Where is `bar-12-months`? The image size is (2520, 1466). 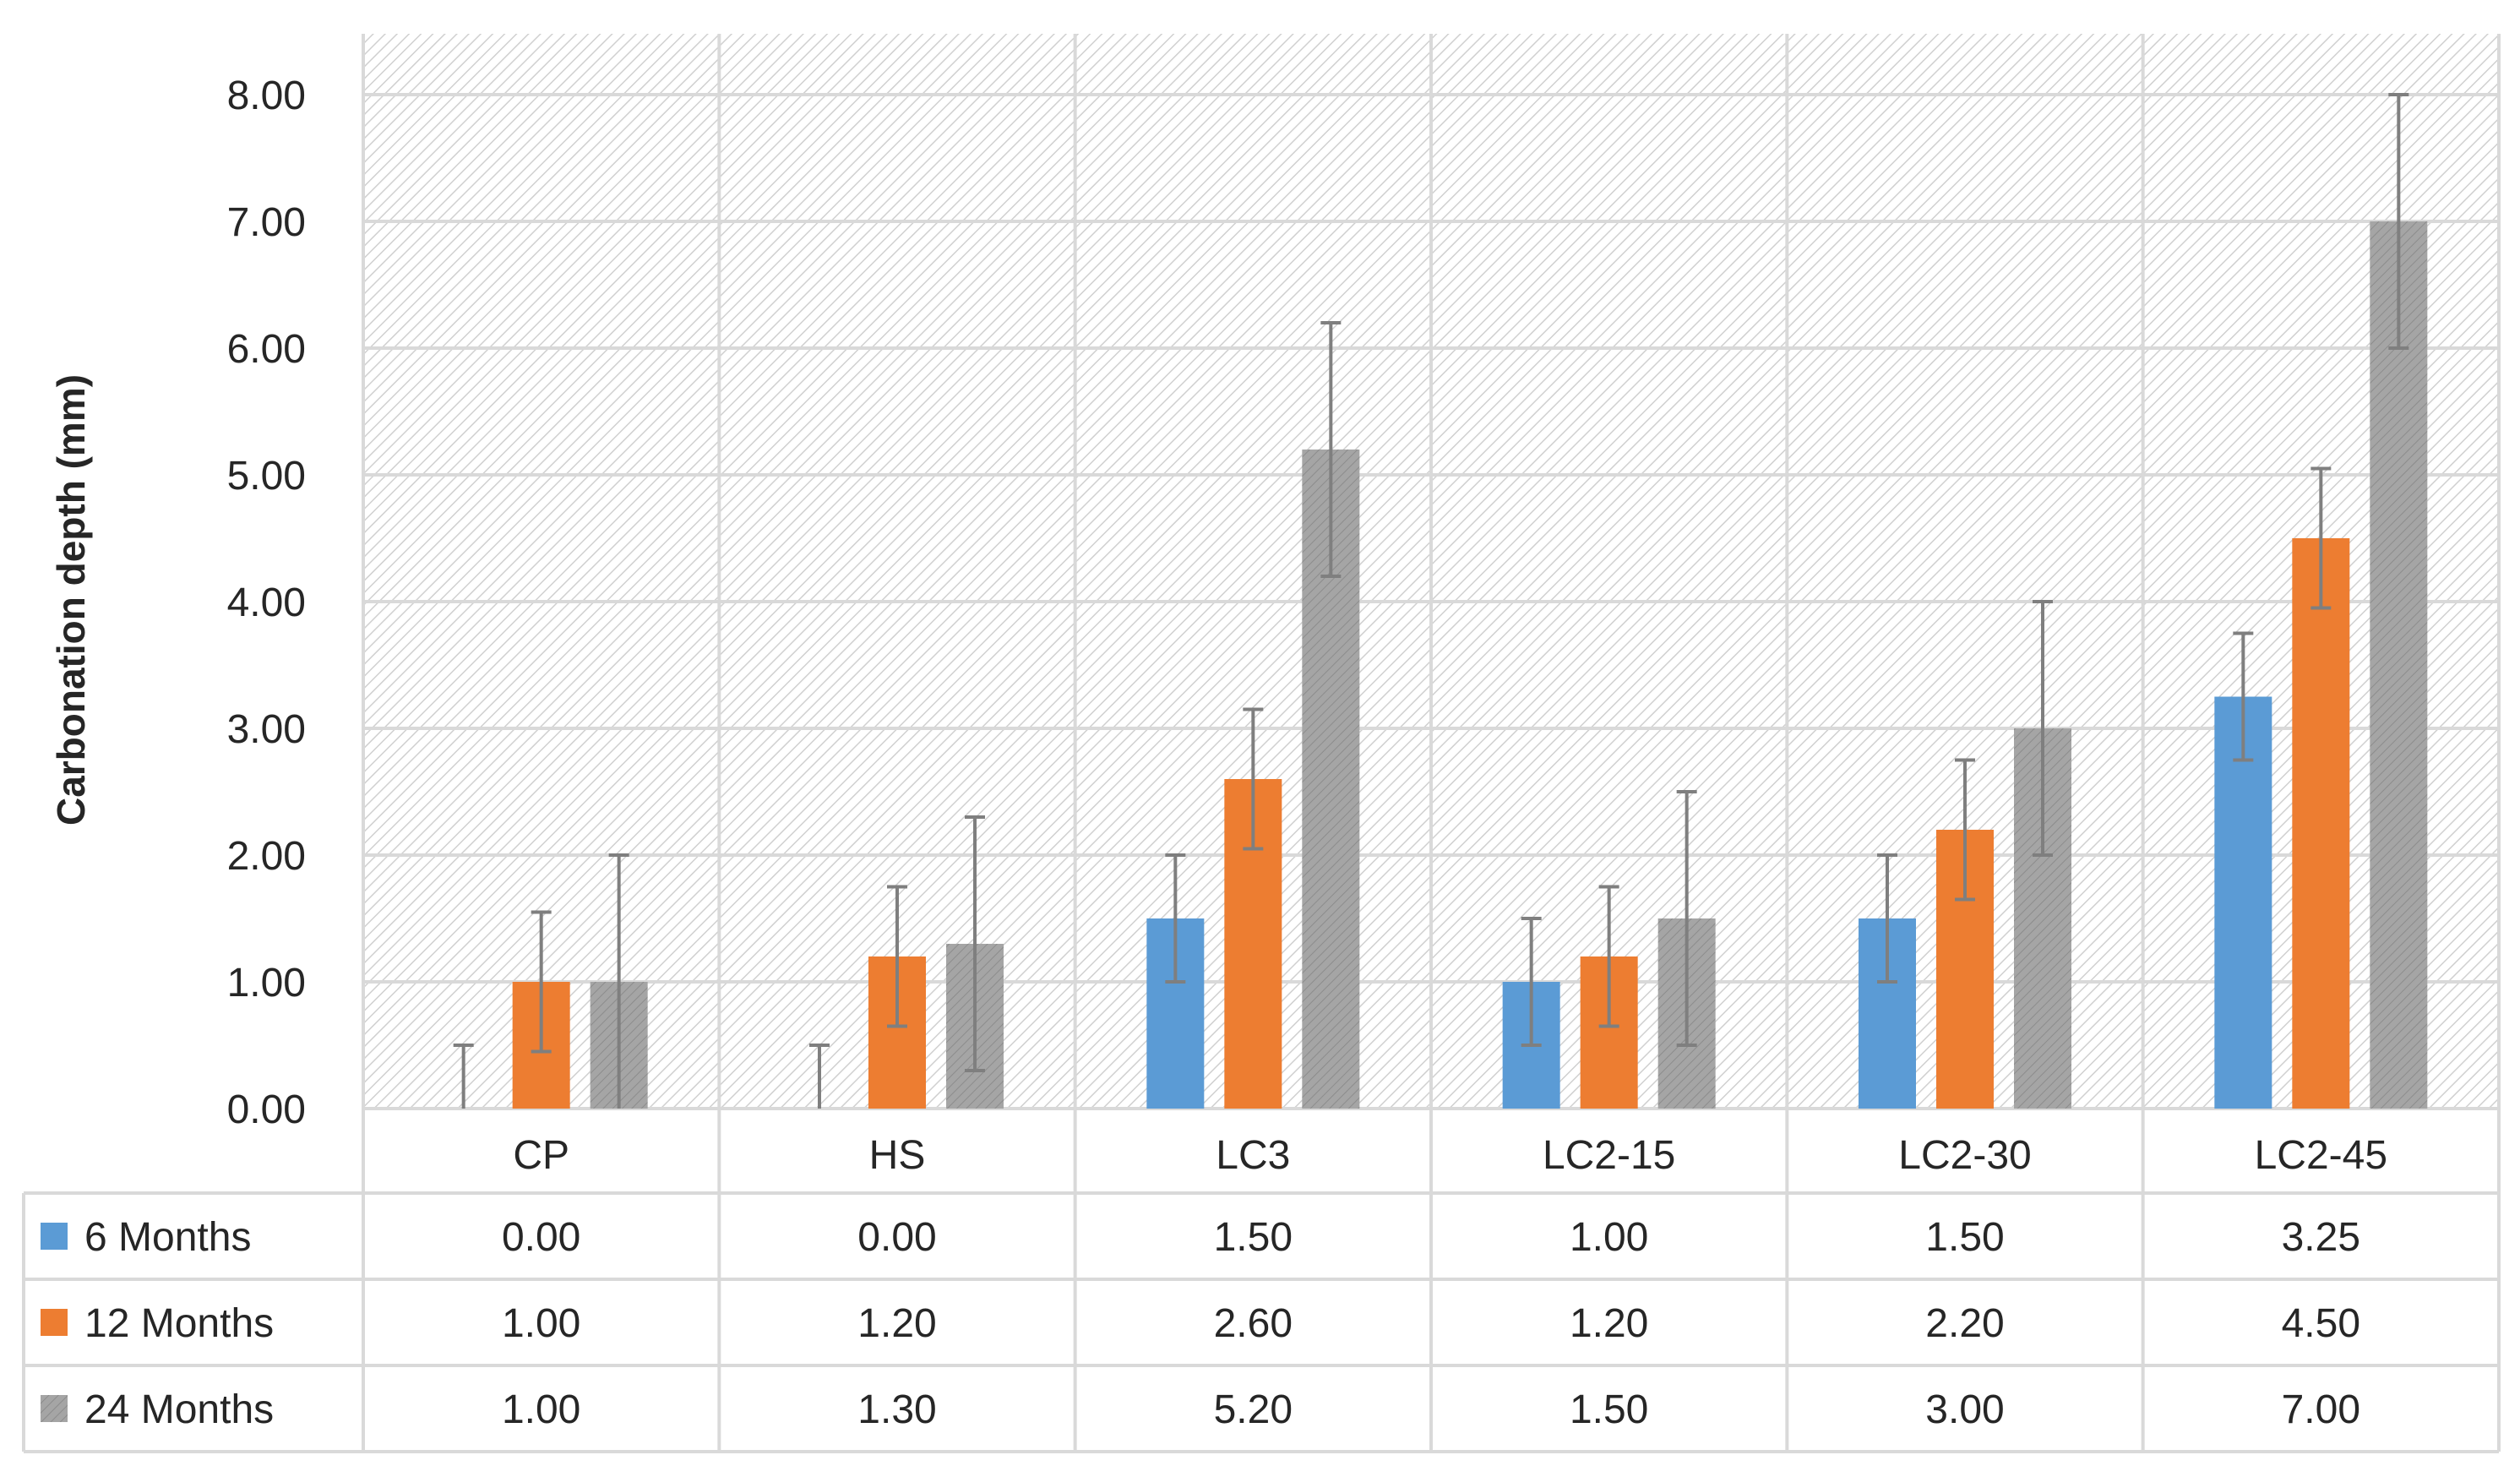
bar-12-months is located at coordinates (2321, 823).